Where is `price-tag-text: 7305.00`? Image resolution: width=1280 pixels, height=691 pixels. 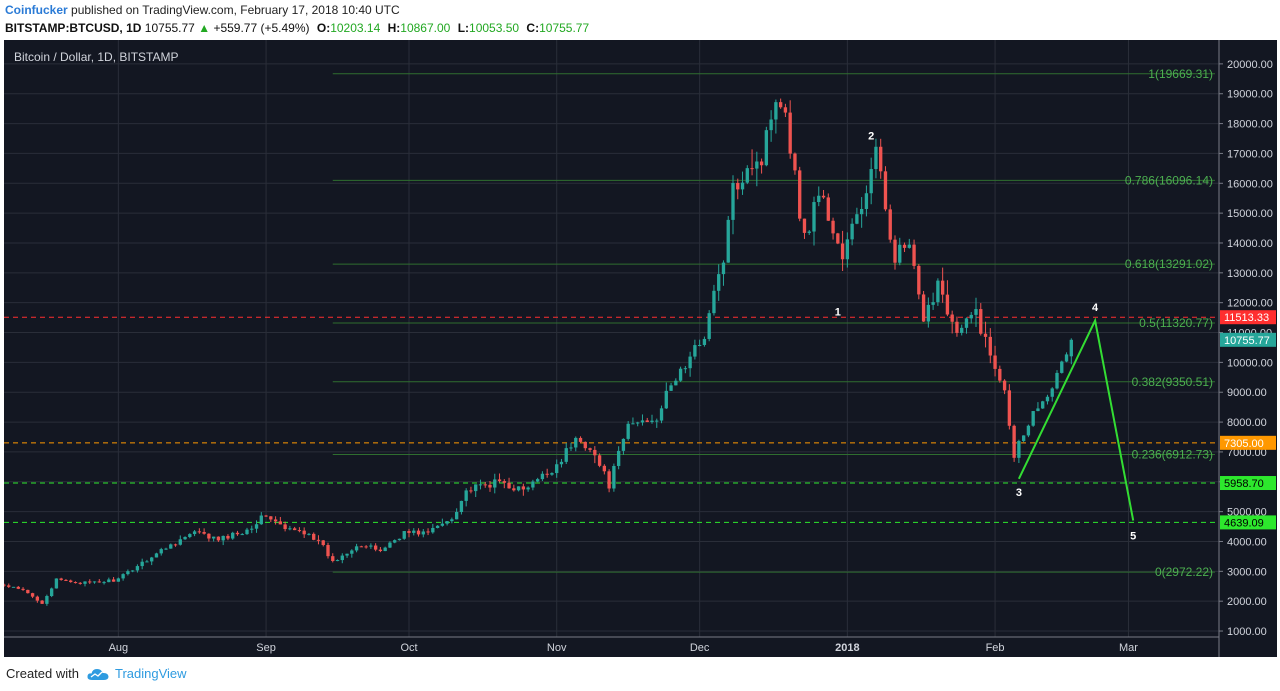
price-tag-text: 7305.00 is located at coordinates (1244, 444).